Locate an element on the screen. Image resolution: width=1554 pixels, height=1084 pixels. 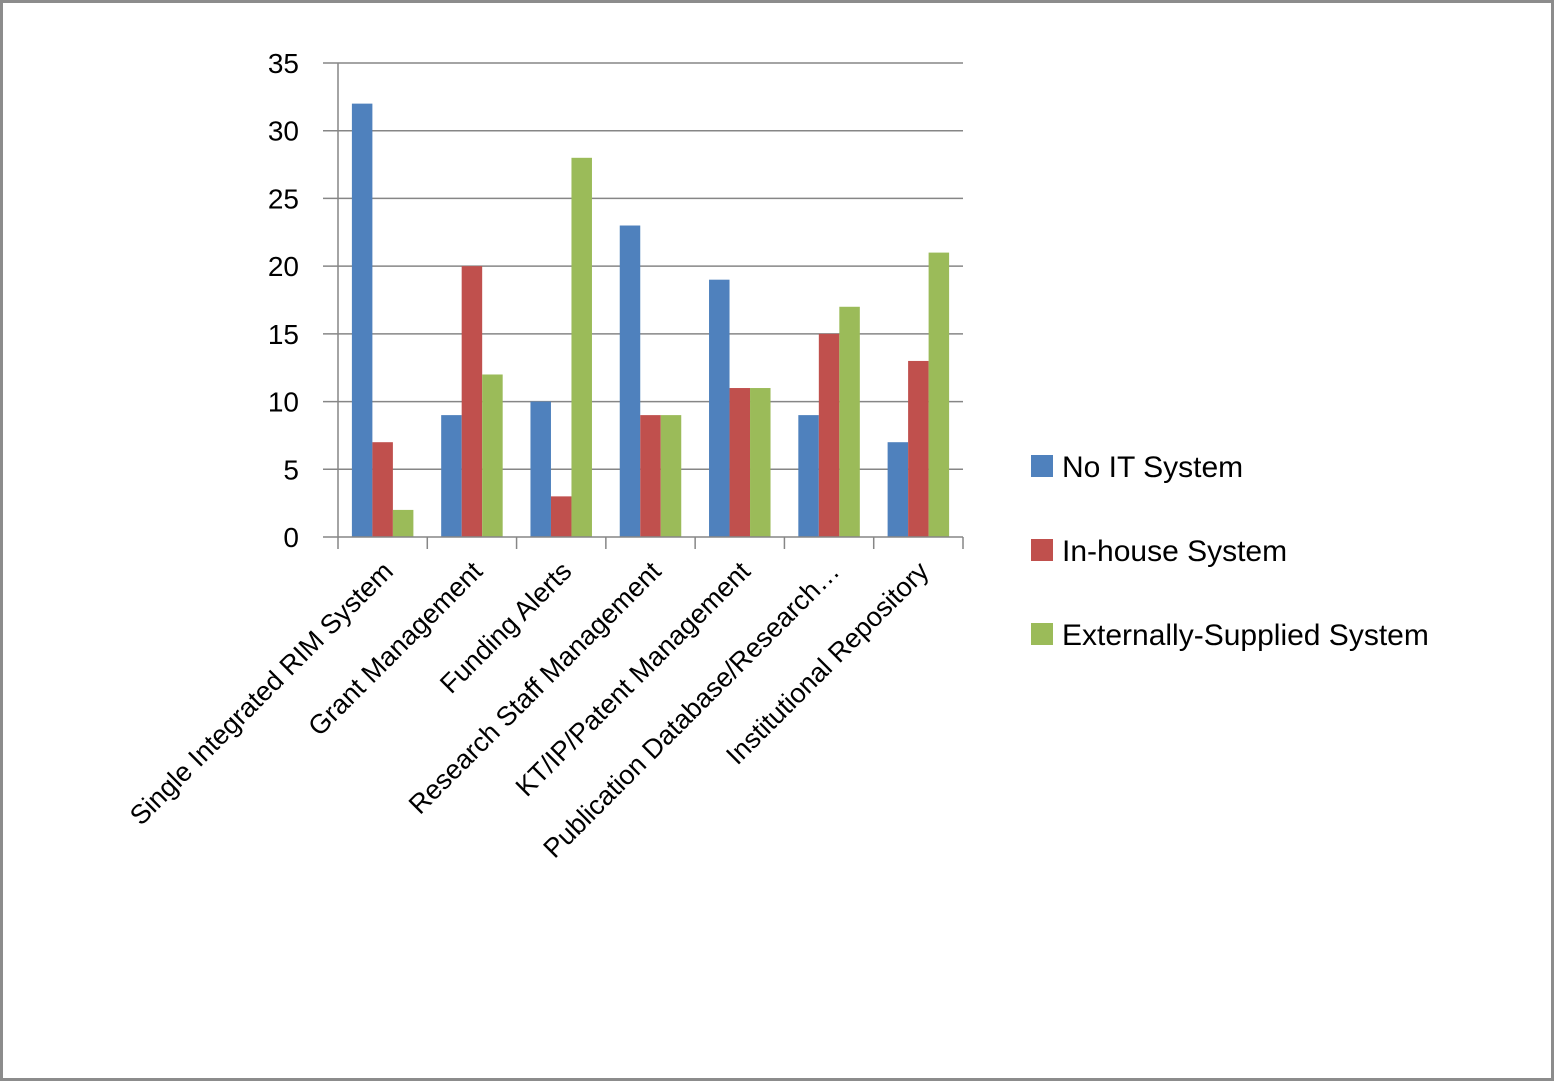
y-axis-tick-labels: 0 5 10 15 20 25 30 35 is located at coordinates (283, 300).